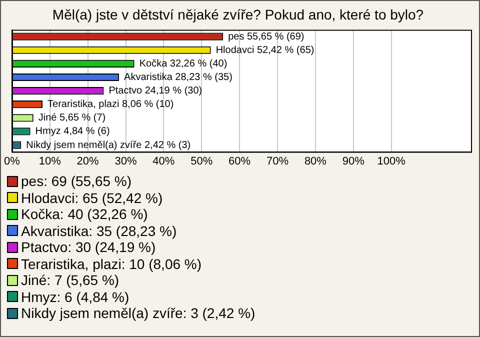 The height and width of the screenshot is (337, 480). What do you see at coordinates (239, 161) in the screenshot?
I see `x-tick-label: 60%` at bounding box center [239, 161].